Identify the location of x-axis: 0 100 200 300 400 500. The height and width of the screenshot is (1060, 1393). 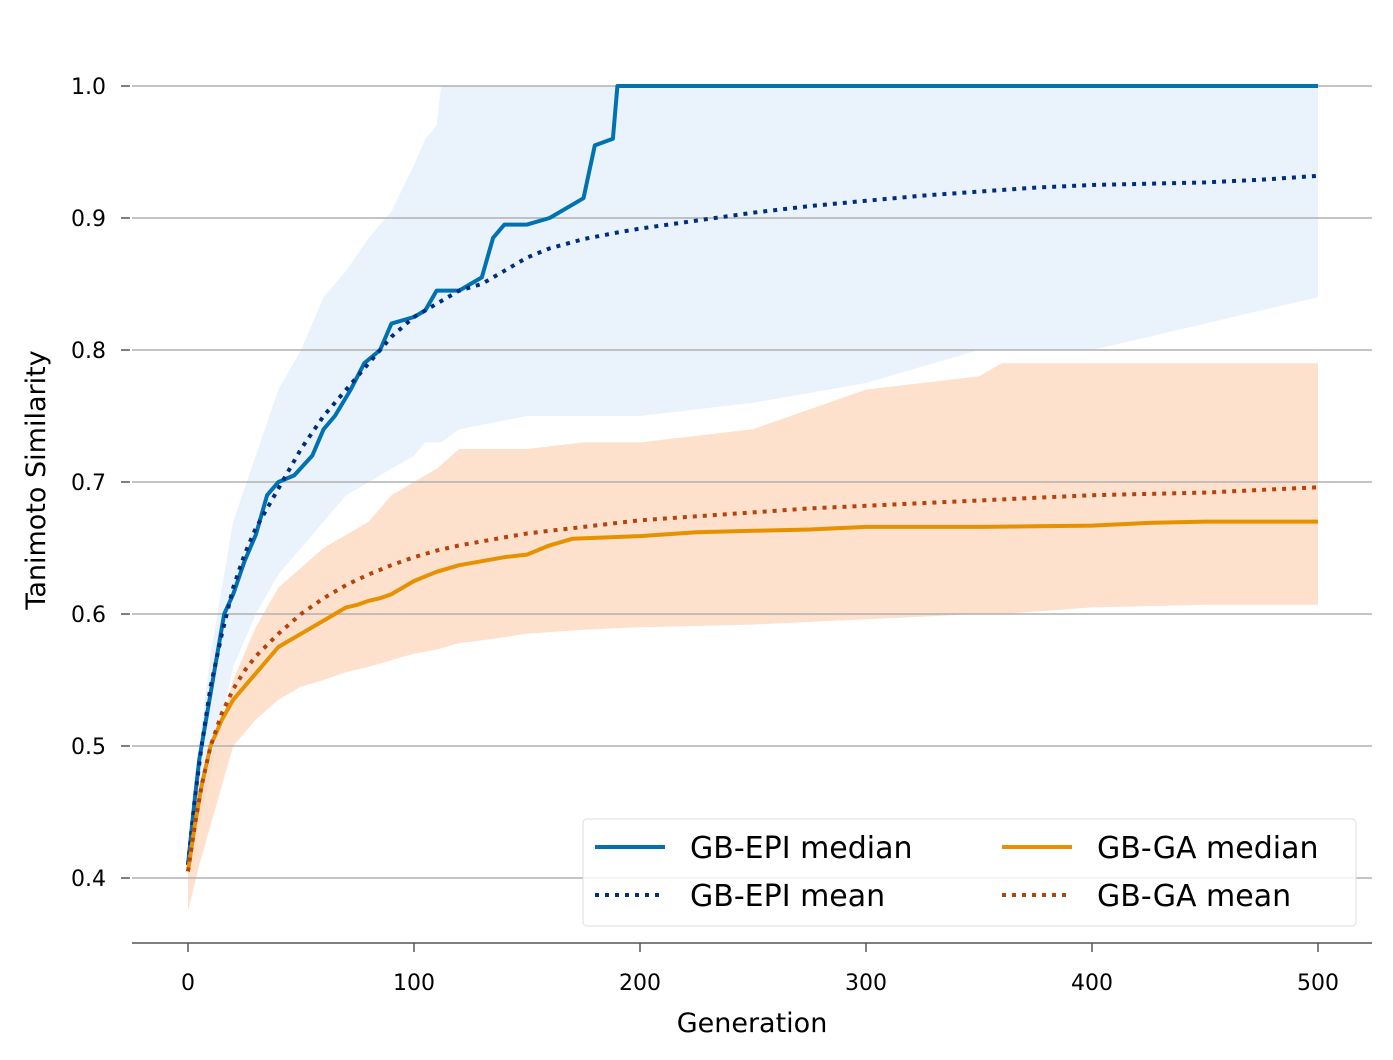
(752, 969).